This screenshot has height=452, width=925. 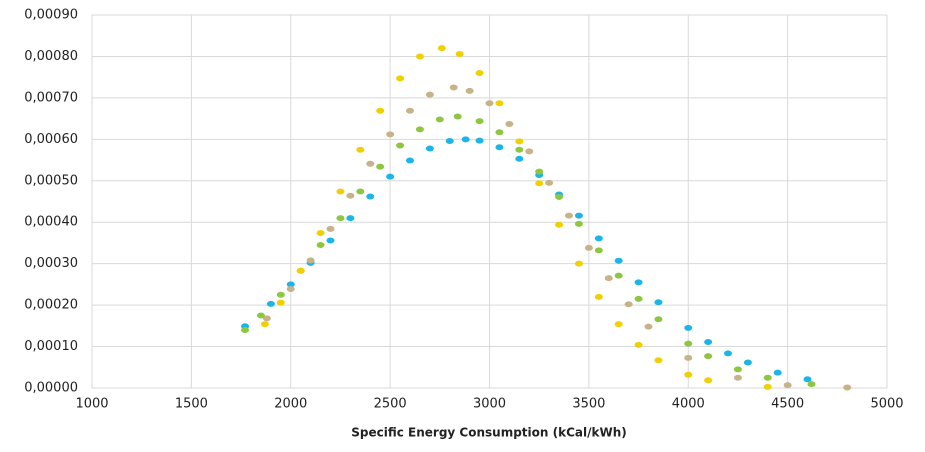 I want to click on y-tick-label: 0,00000, so click(x=51, y=388).